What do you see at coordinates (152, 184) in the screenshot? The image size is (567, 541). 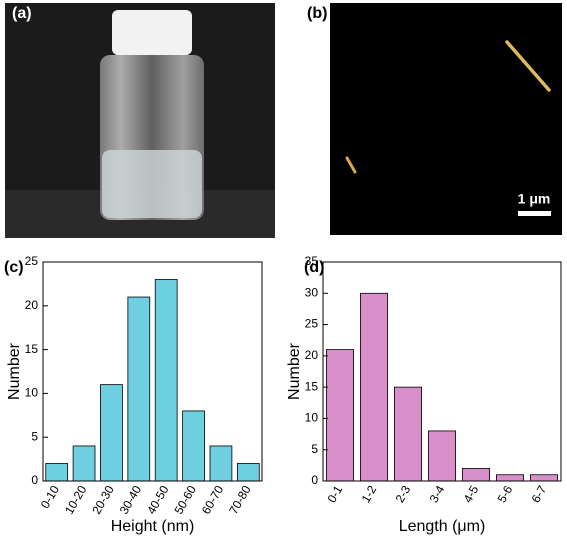 I see `vial-liquid` at bounding box center [152, 184].